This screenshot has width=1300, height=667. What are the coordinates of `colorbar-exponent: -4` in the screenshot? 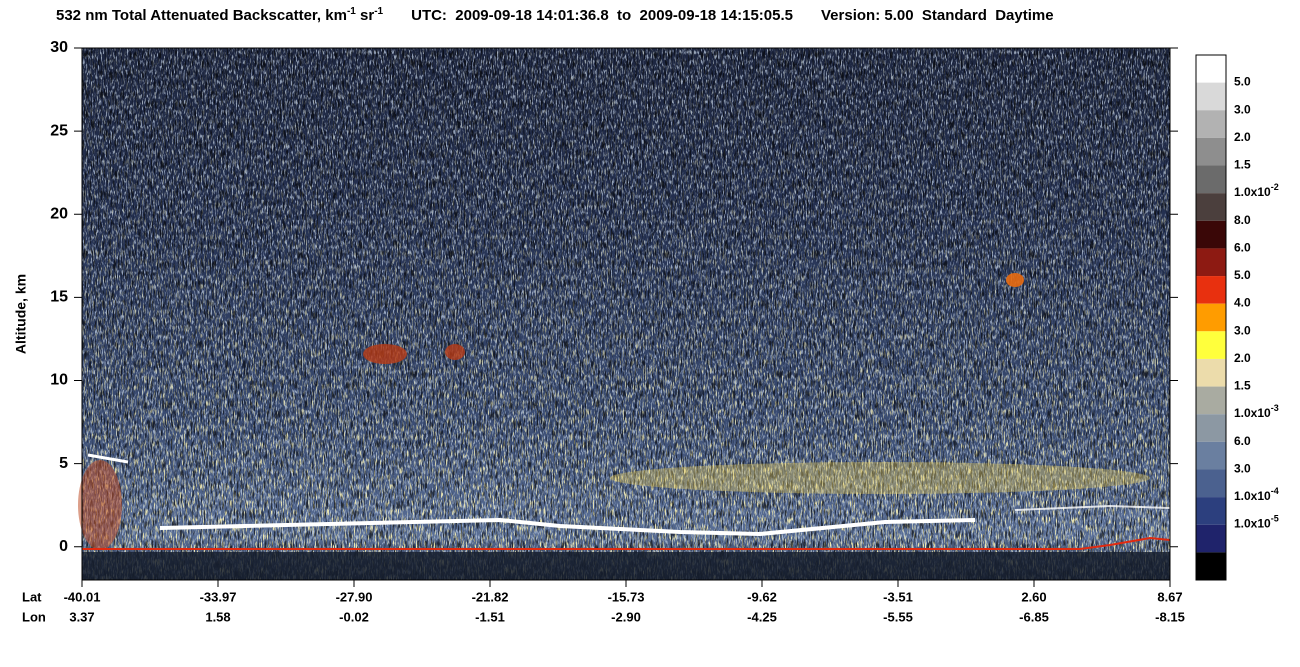 It's located at (1275, 491).